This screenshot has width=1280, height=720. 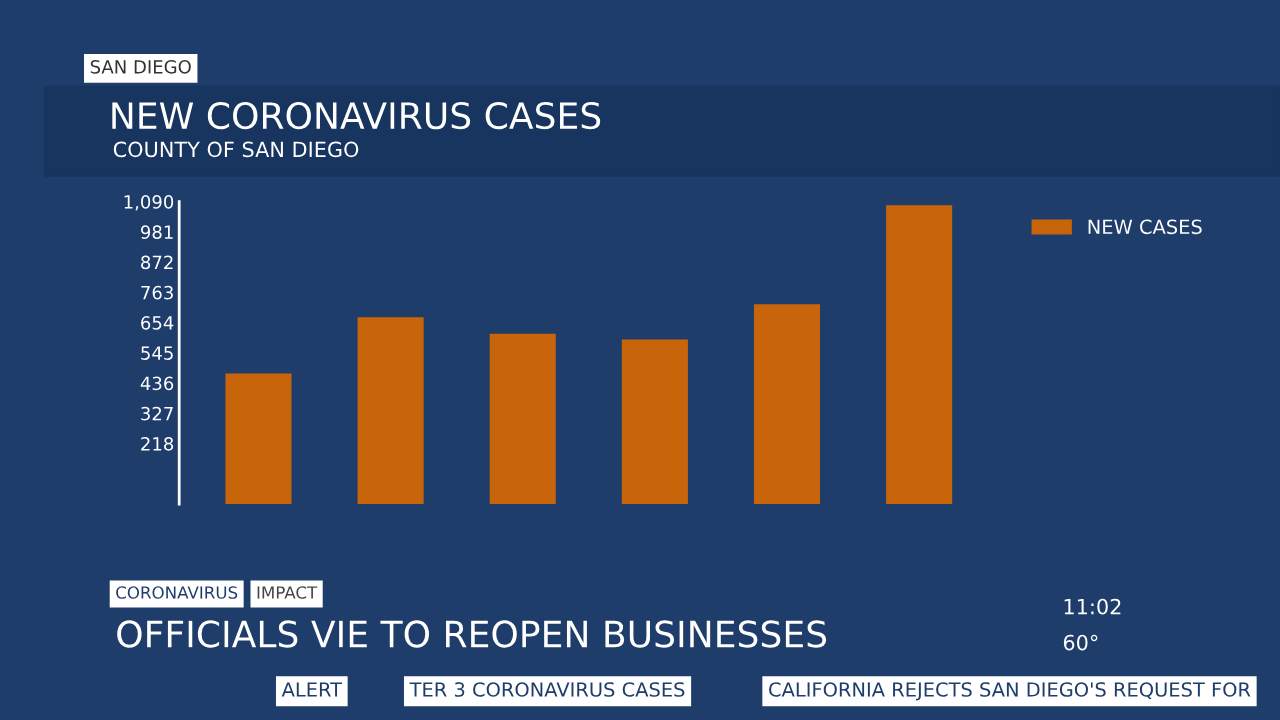 What do you see at coordinates (472, 634) in the screenshot?
I see `text: OFFICIALS VIE TO REOPEN BUSINESSES` at bounding box center [472, 634].